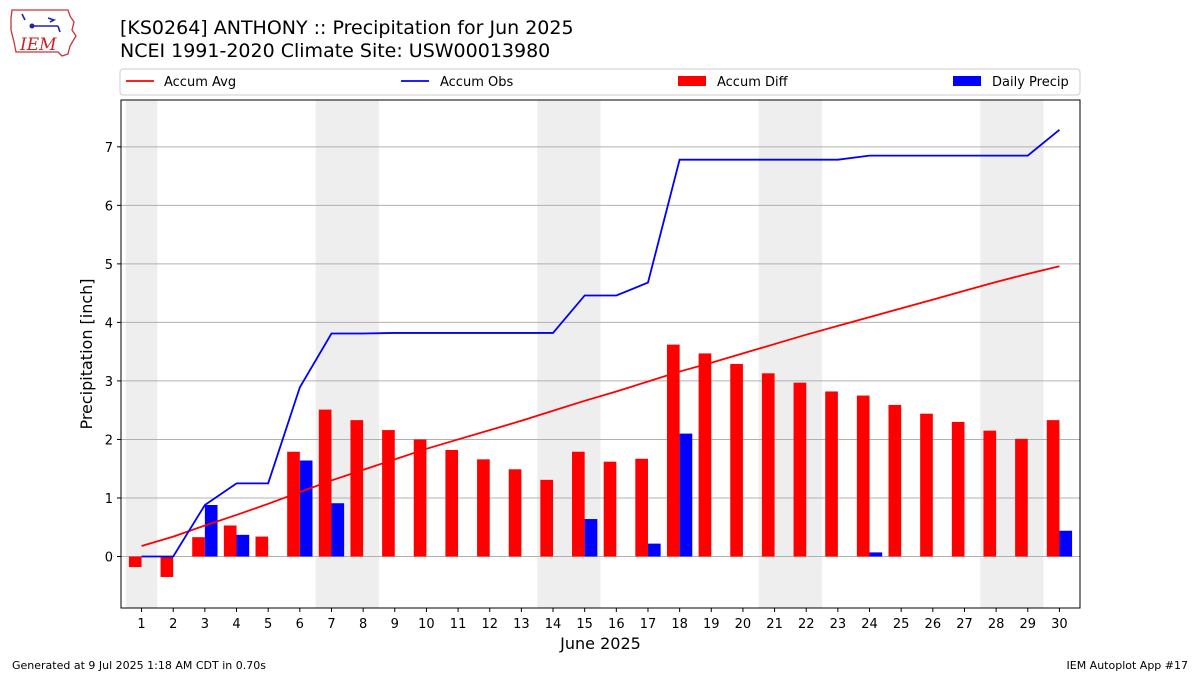  Describe the element at coordinates (38, 45) in the screenshot. I see `logo-text: IEM` at that location.